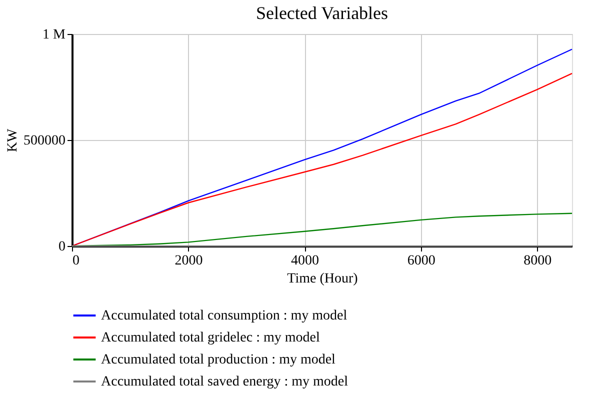 This screenshot has width=603, height=419. Describe the element at coordinates (305, 261) in the screenshot. I see `x-tick-label: 4000` at that location.